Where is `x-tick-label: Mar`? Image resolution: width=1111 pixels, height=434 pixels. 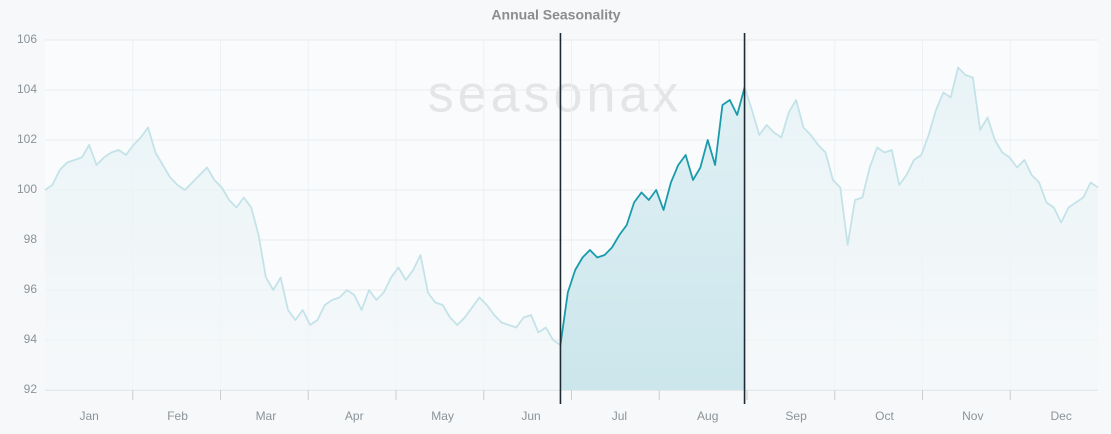
x-tick-label: Mar is located at coordinates (266, 416).